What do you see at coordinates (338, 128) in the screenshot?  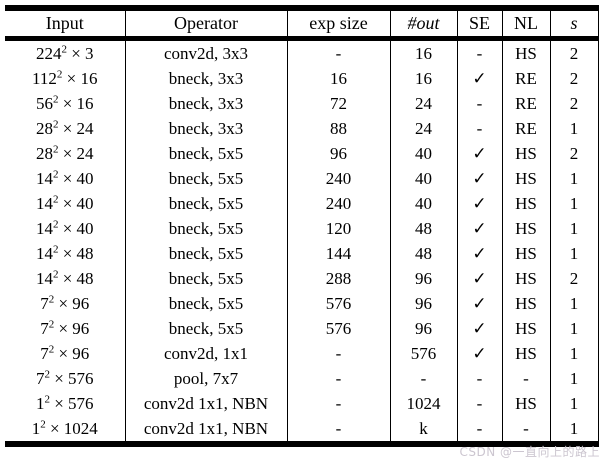 I see `cell-exp-size: 88` at bounding box center [338, 128].